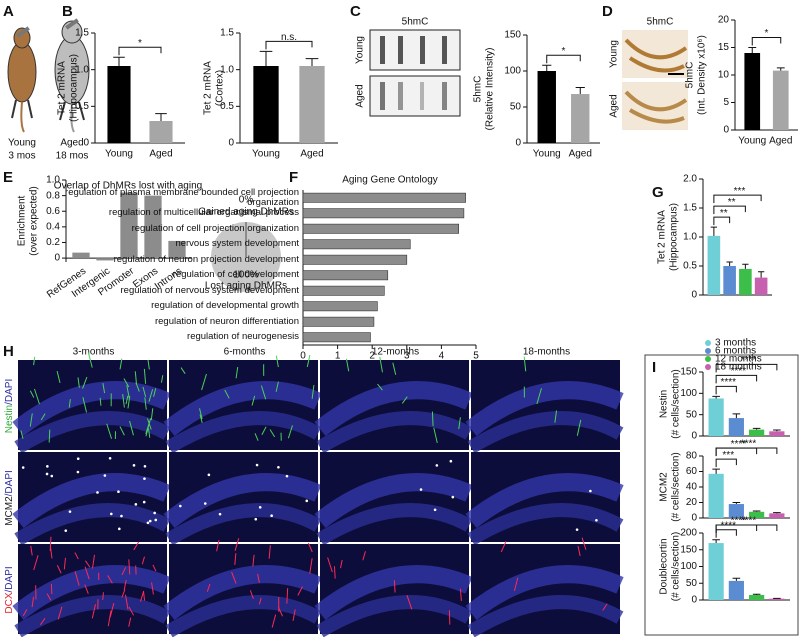  What do you see at coordinates (516, 107) in the screenshot?
I see `y-tick-label: 50` at bounding box center [516, 107].